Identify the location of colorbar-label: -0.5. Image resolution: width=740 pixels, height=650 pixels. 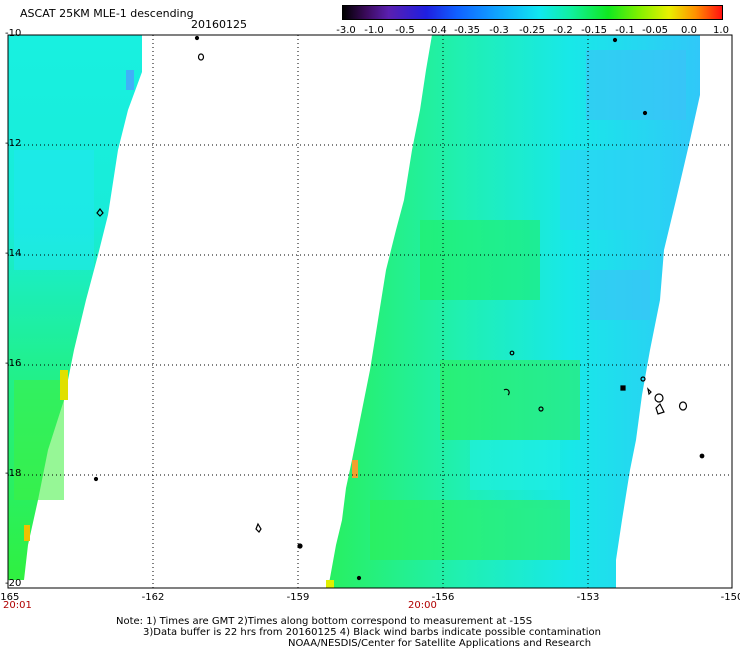
(405, 30).